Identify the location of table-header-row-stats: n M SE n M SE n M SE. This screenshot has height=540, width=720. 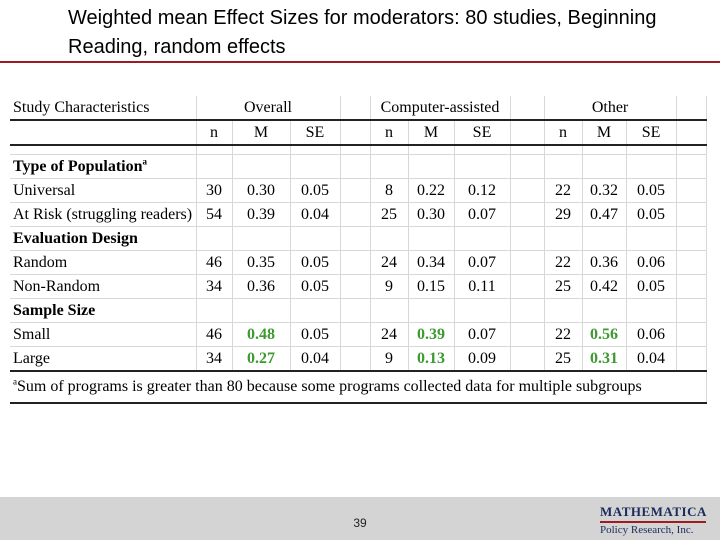
(358, 133).